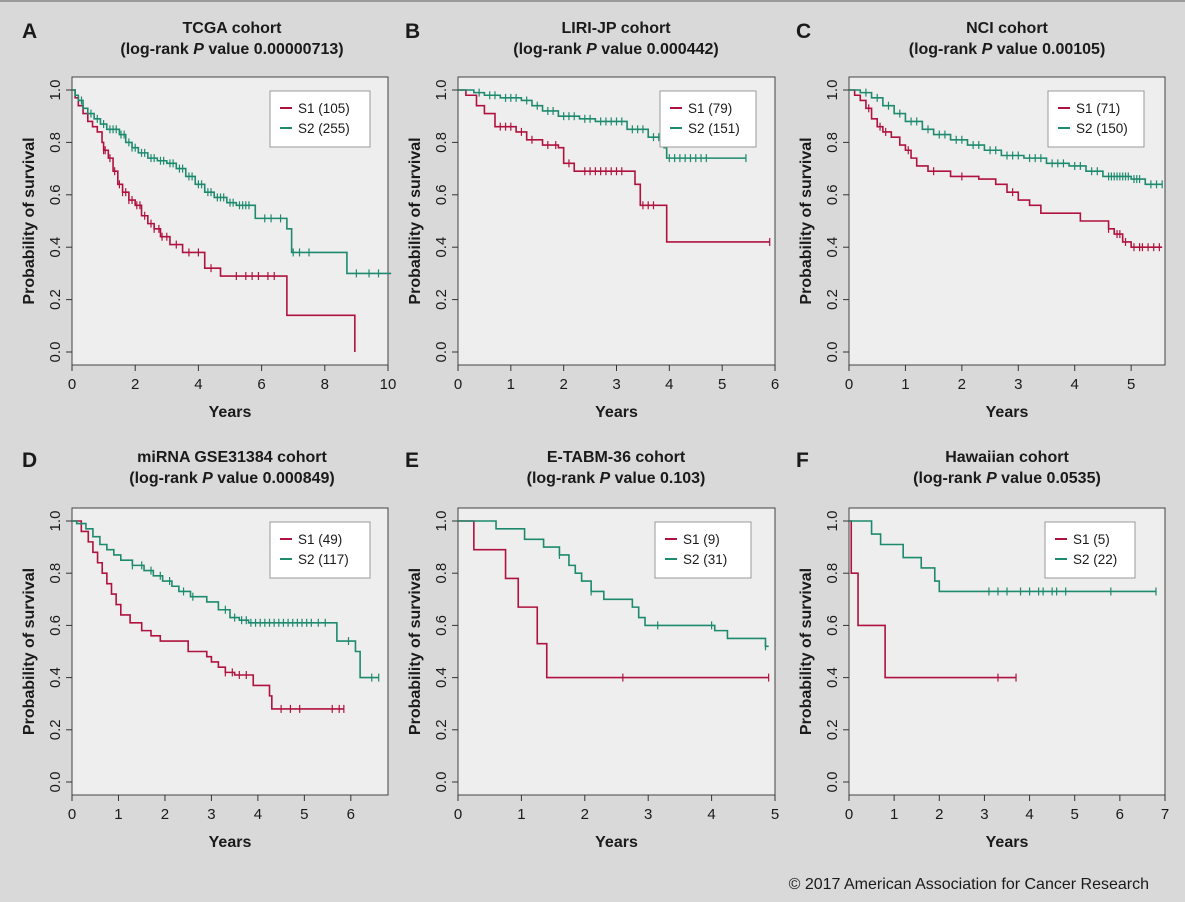  I want to click on x-tick-label: 10, so click(388, 384).